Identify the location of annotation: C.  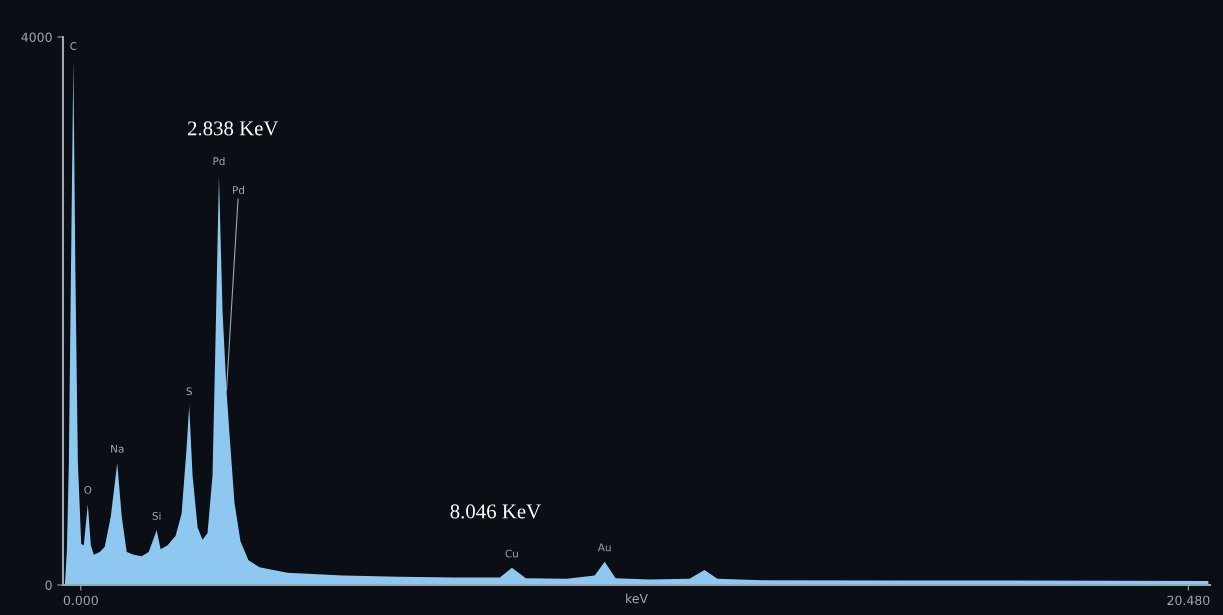
(73, 46).